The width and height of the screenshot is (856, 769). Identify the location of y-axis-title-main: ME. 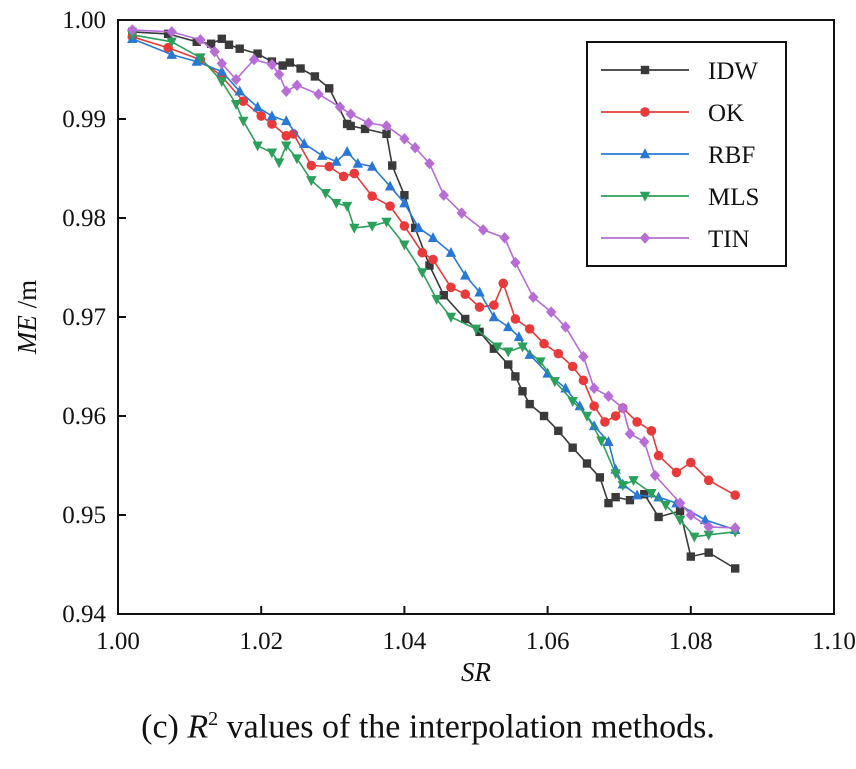
(27, 335).